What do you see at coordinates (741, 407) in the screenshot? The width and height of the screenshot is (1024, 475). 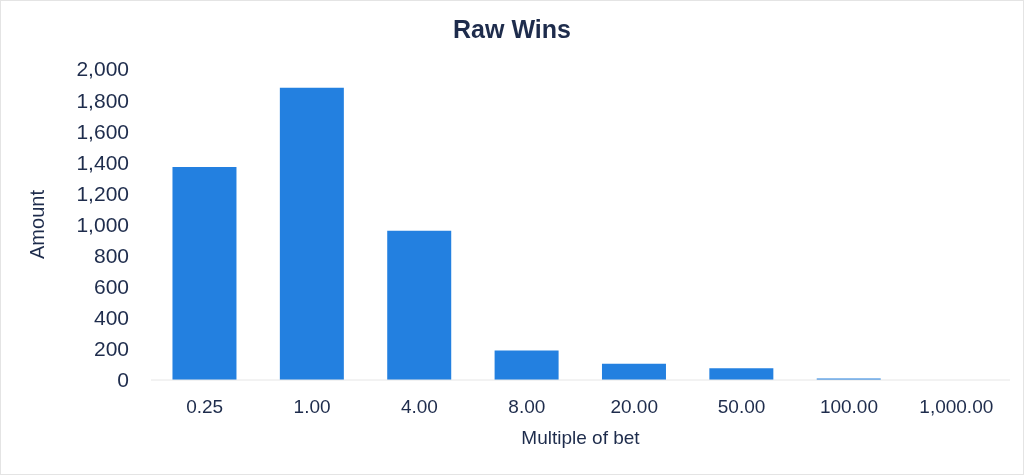 I see `x-tick-label: 50.00` at bounding box center [741, 407].